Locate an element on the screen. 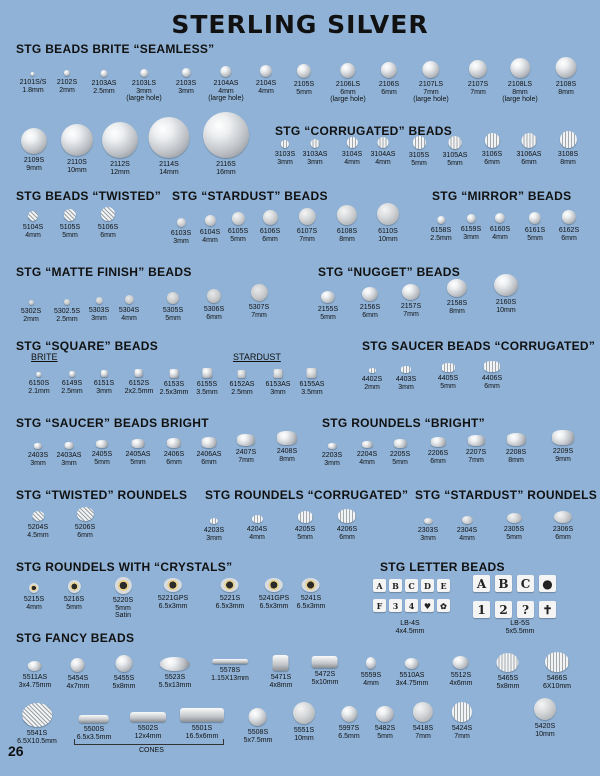  product-2103as: 2103AS 2.5mm is located at coordinates (104, 82).